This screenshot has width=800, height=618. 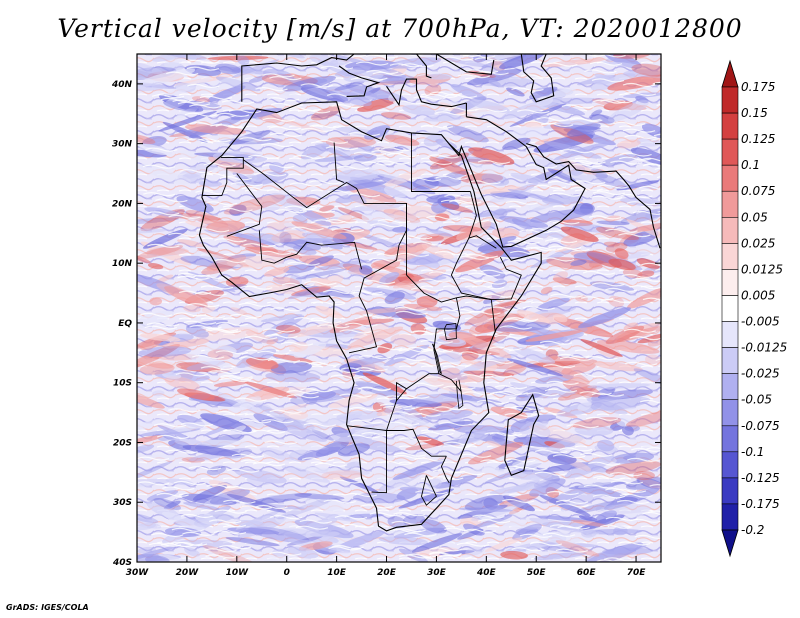 What do you see at coordinates (762, 269) in the screenshot?
I see `colorbar-label: 0.0125` at bounding box center [762, 269].